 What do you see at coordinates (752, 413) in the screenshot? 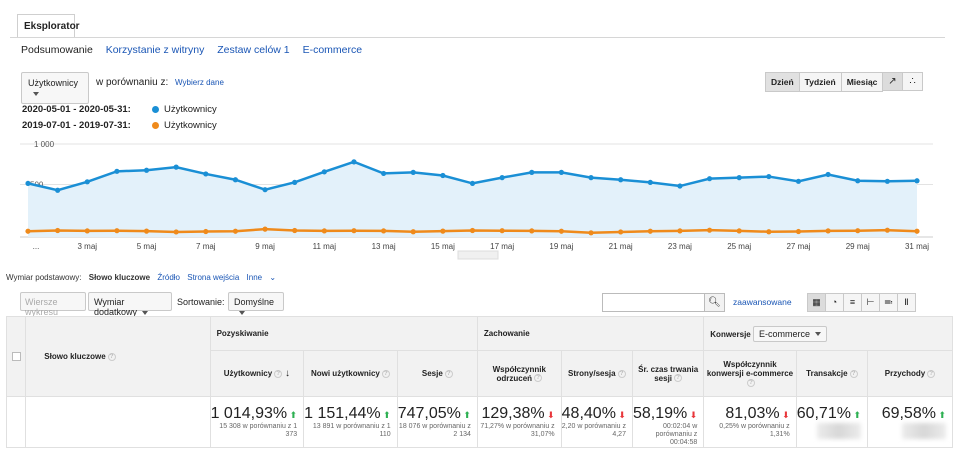
I see `metric-change-value: 81,03%` at bounding box center [752, 413].